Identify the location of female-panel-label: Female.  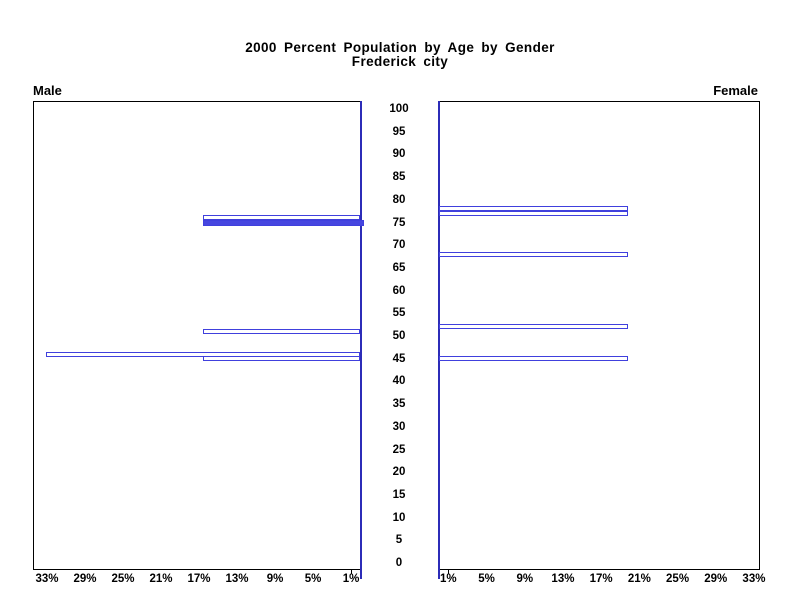
(735, 90).